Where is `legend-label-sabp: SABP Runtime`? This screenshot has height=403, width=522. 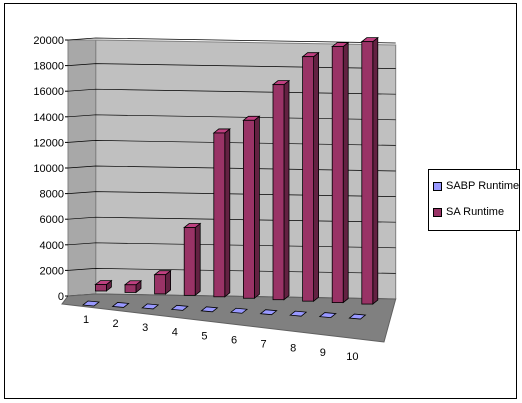 legend-label-sabp: SABP Runtime is located at coordinates (483, 186).